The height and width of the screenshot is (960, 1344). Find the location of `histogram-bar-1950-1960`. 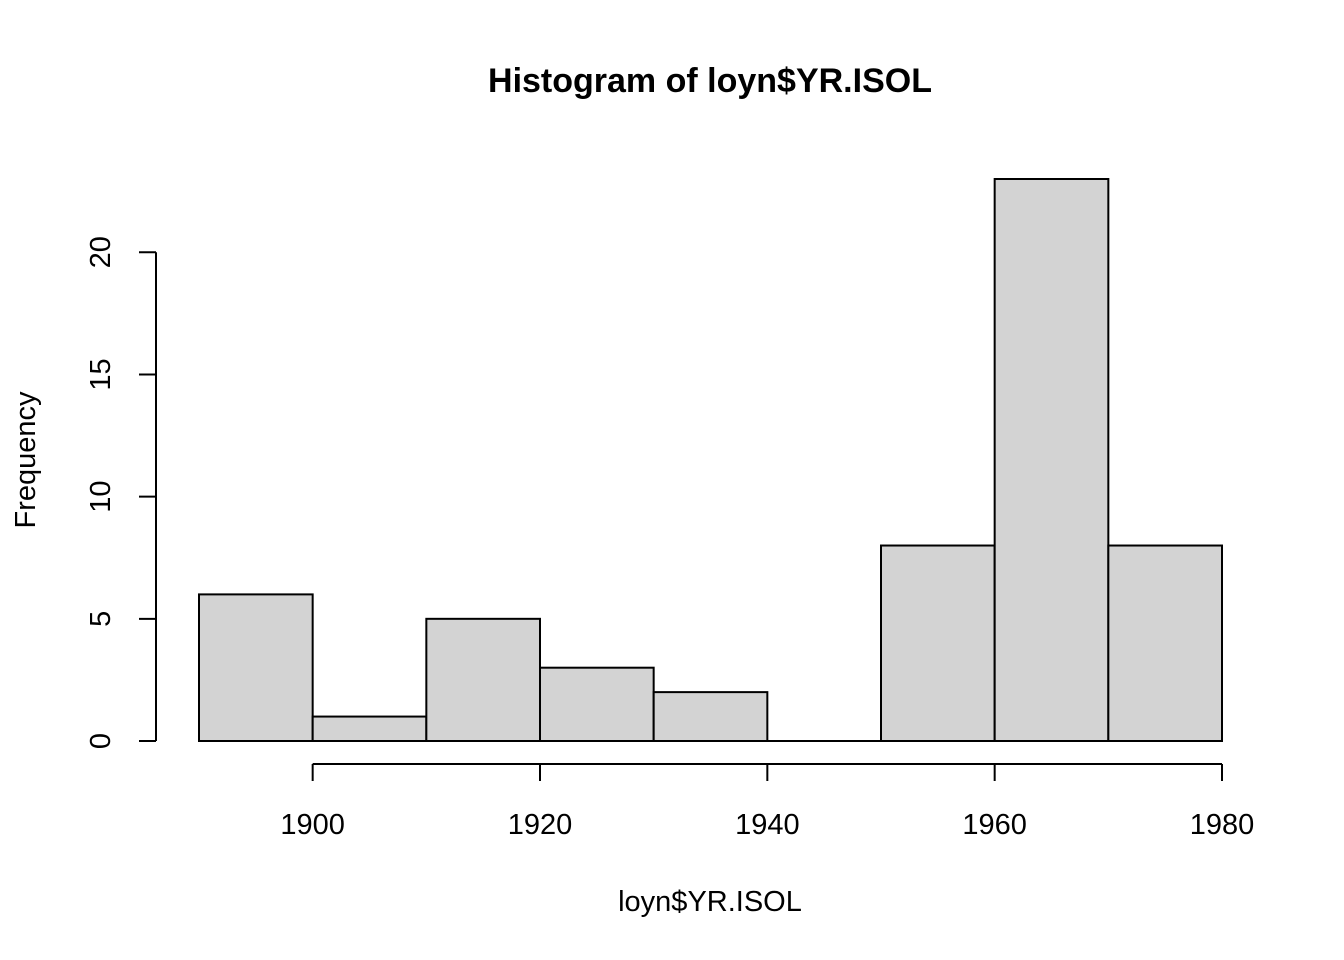

histogram-bar-1950-1960 is located at coordinates (938, 643).